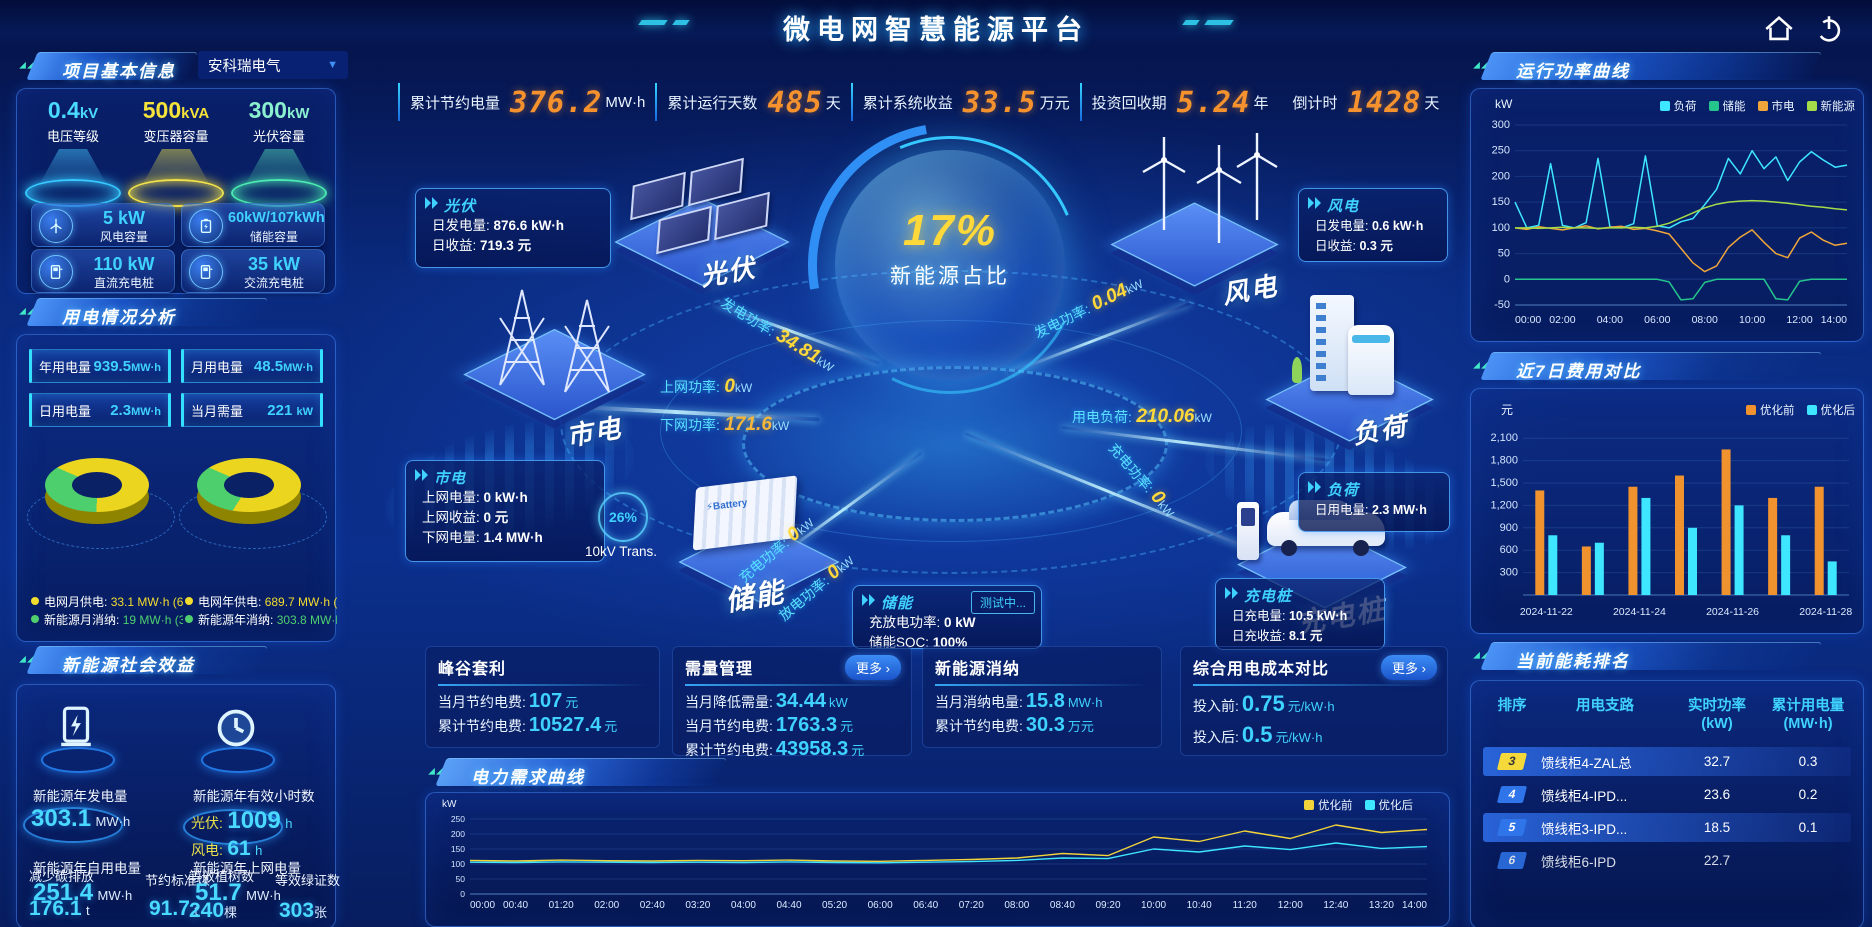  What do you see at coordinates (528, 777) in the screenshot?
I see `panel-title: 电力需求曲线` at bounding box center [528, 777].